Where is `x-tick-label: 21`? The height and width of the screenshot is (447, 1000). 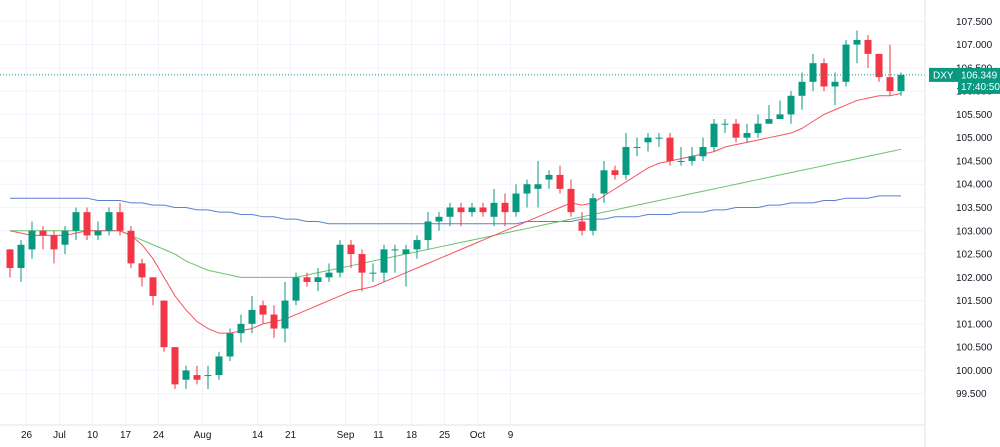
x-tick-label: 21 is located at coordinates (291, 435).